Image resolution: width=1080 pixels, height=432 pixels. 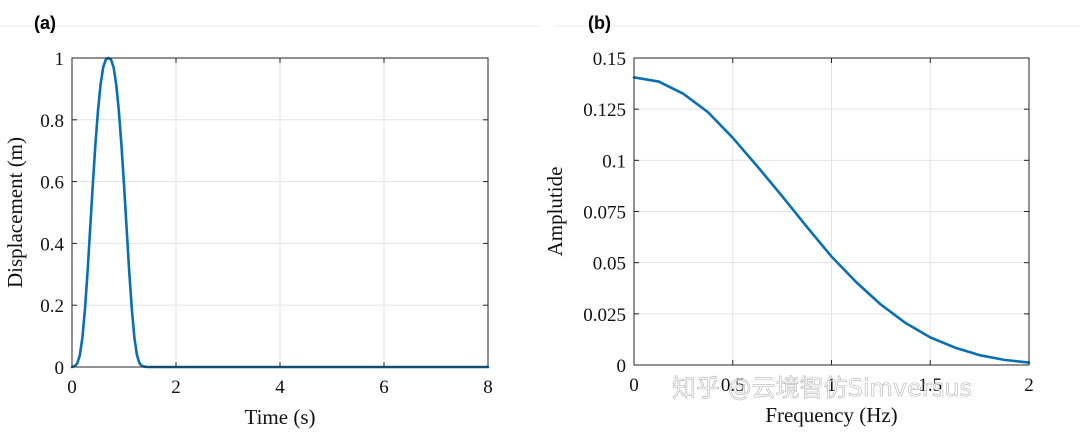 I want to click on y-tick-label: 0.075, so click(x=604, y=213).